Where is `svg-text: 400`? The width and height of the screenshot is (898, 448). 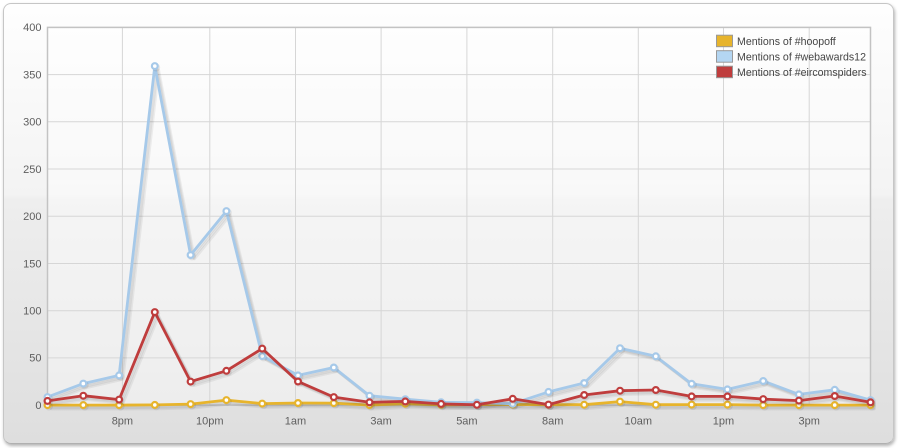
svg-text: 400 is located at coordinates (32, 28).